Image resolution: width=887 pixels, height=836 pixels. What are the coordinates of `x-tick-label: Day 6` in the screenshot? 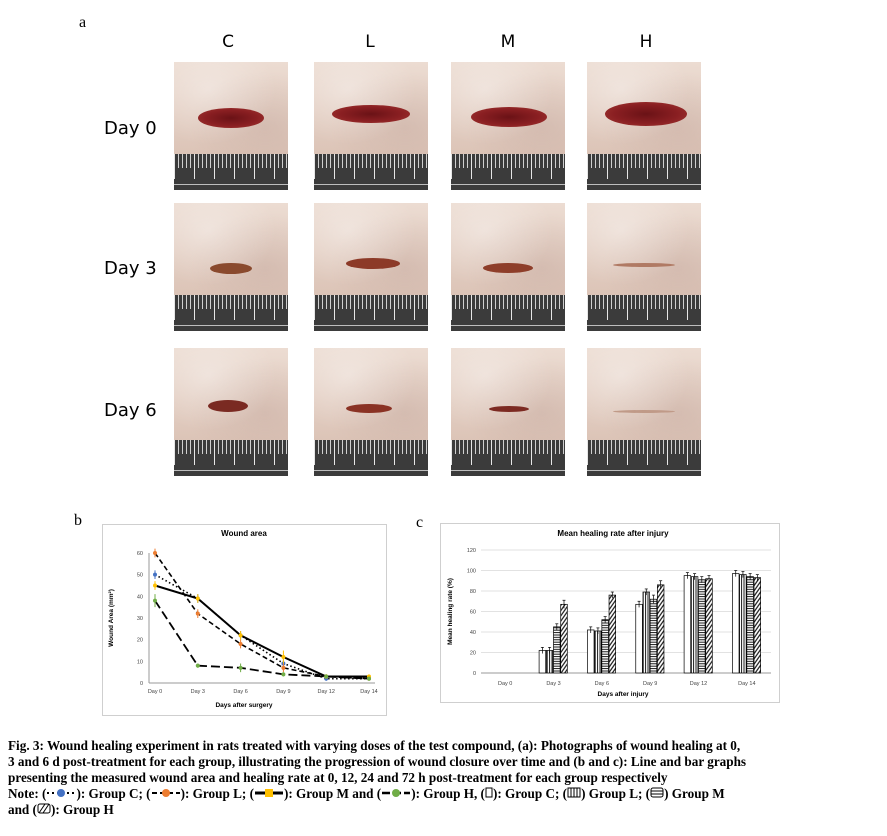 It's located at (240, 692).